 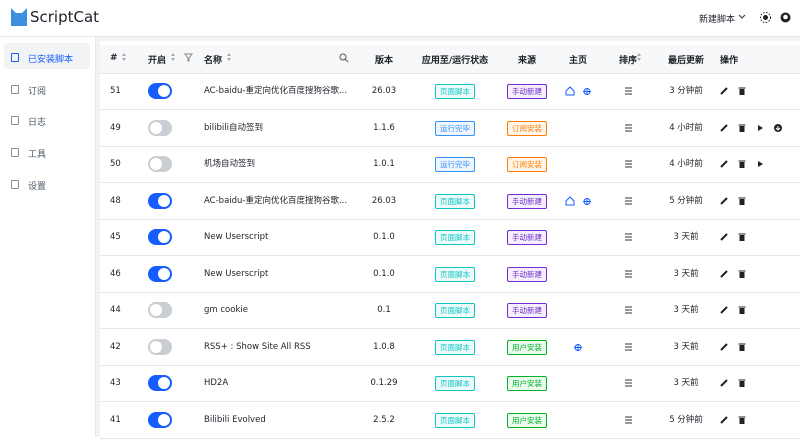 What do you see at coordinates (114, 58) in the screenshot?
I see `column-header: #` at bounding box center [114, 58].